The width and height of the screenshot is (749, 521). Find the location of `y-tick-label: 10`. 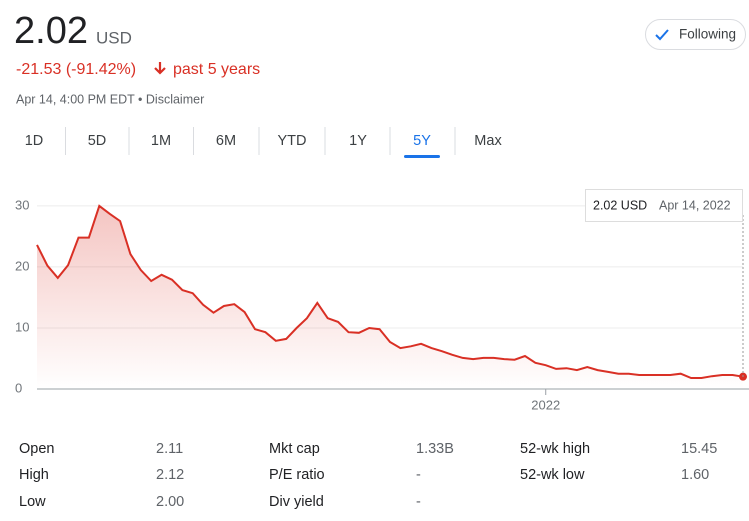

y-tick-label: 10 is located at coordinates (22, 326).